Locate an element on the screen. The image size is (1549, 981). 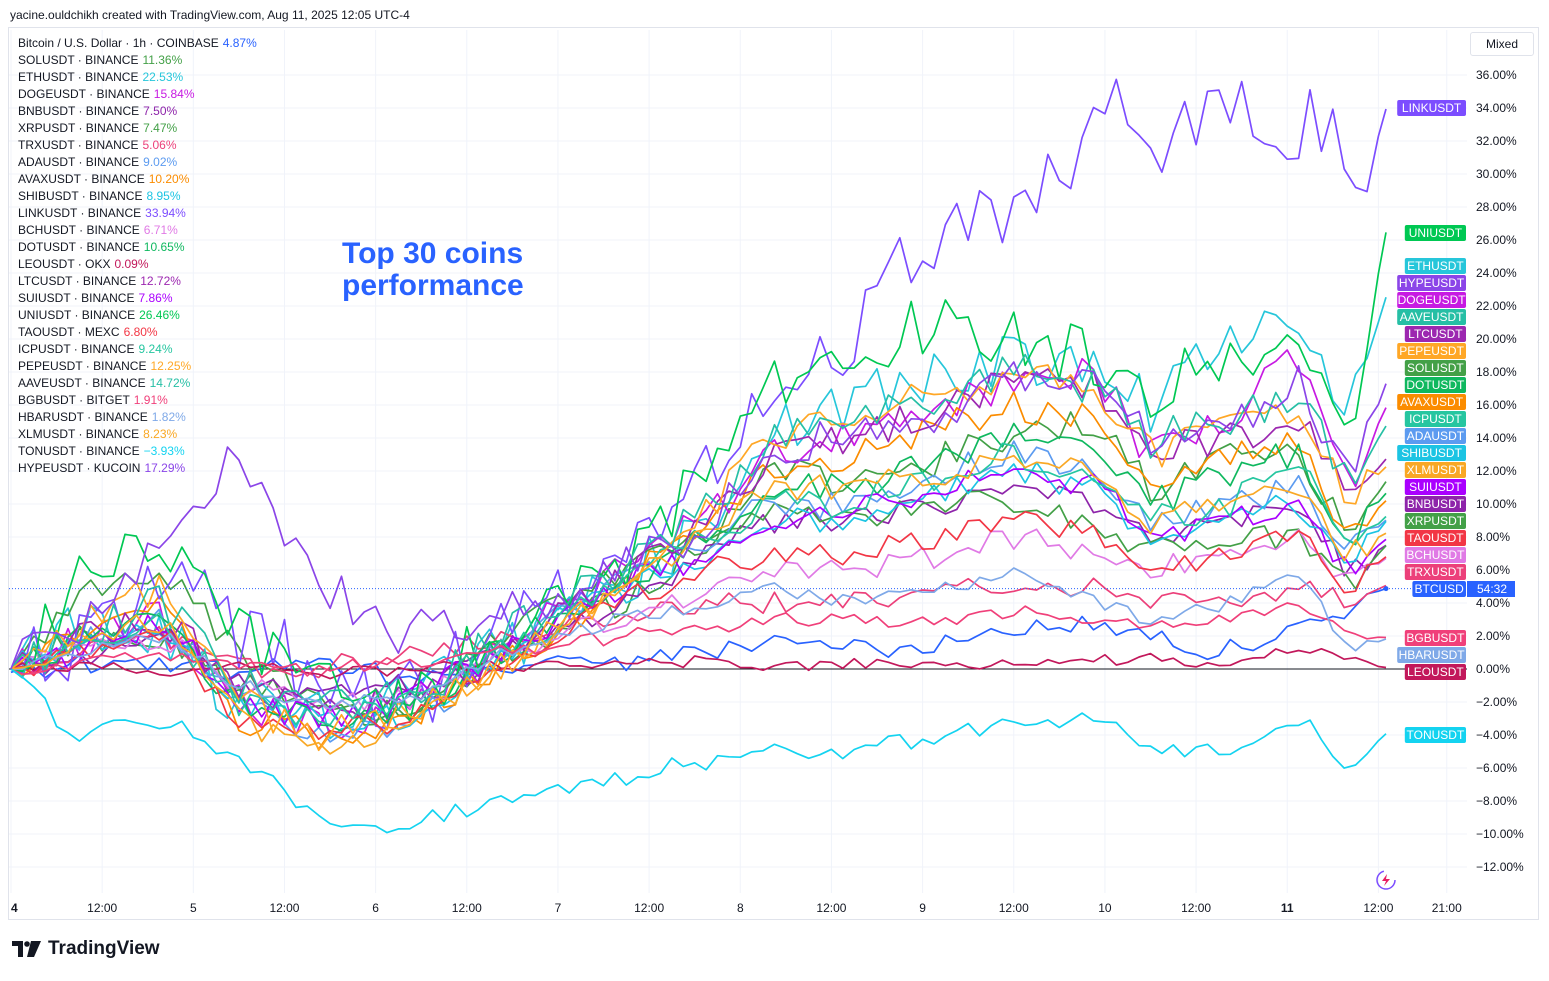
price-tag-label: XRPUSDT is located at coordinates (1436, 521).